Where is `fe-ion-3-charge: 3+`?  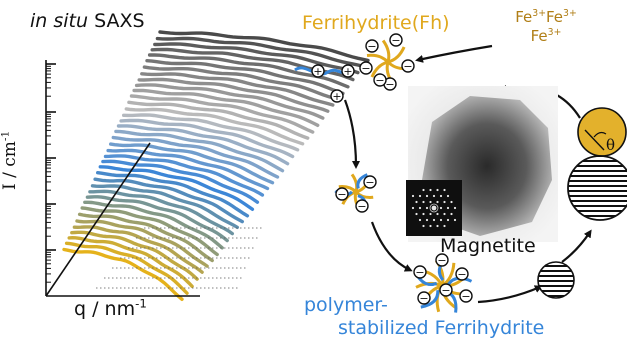
fe-ion-3-charge: 3+ is located at coordinates (554, 32).